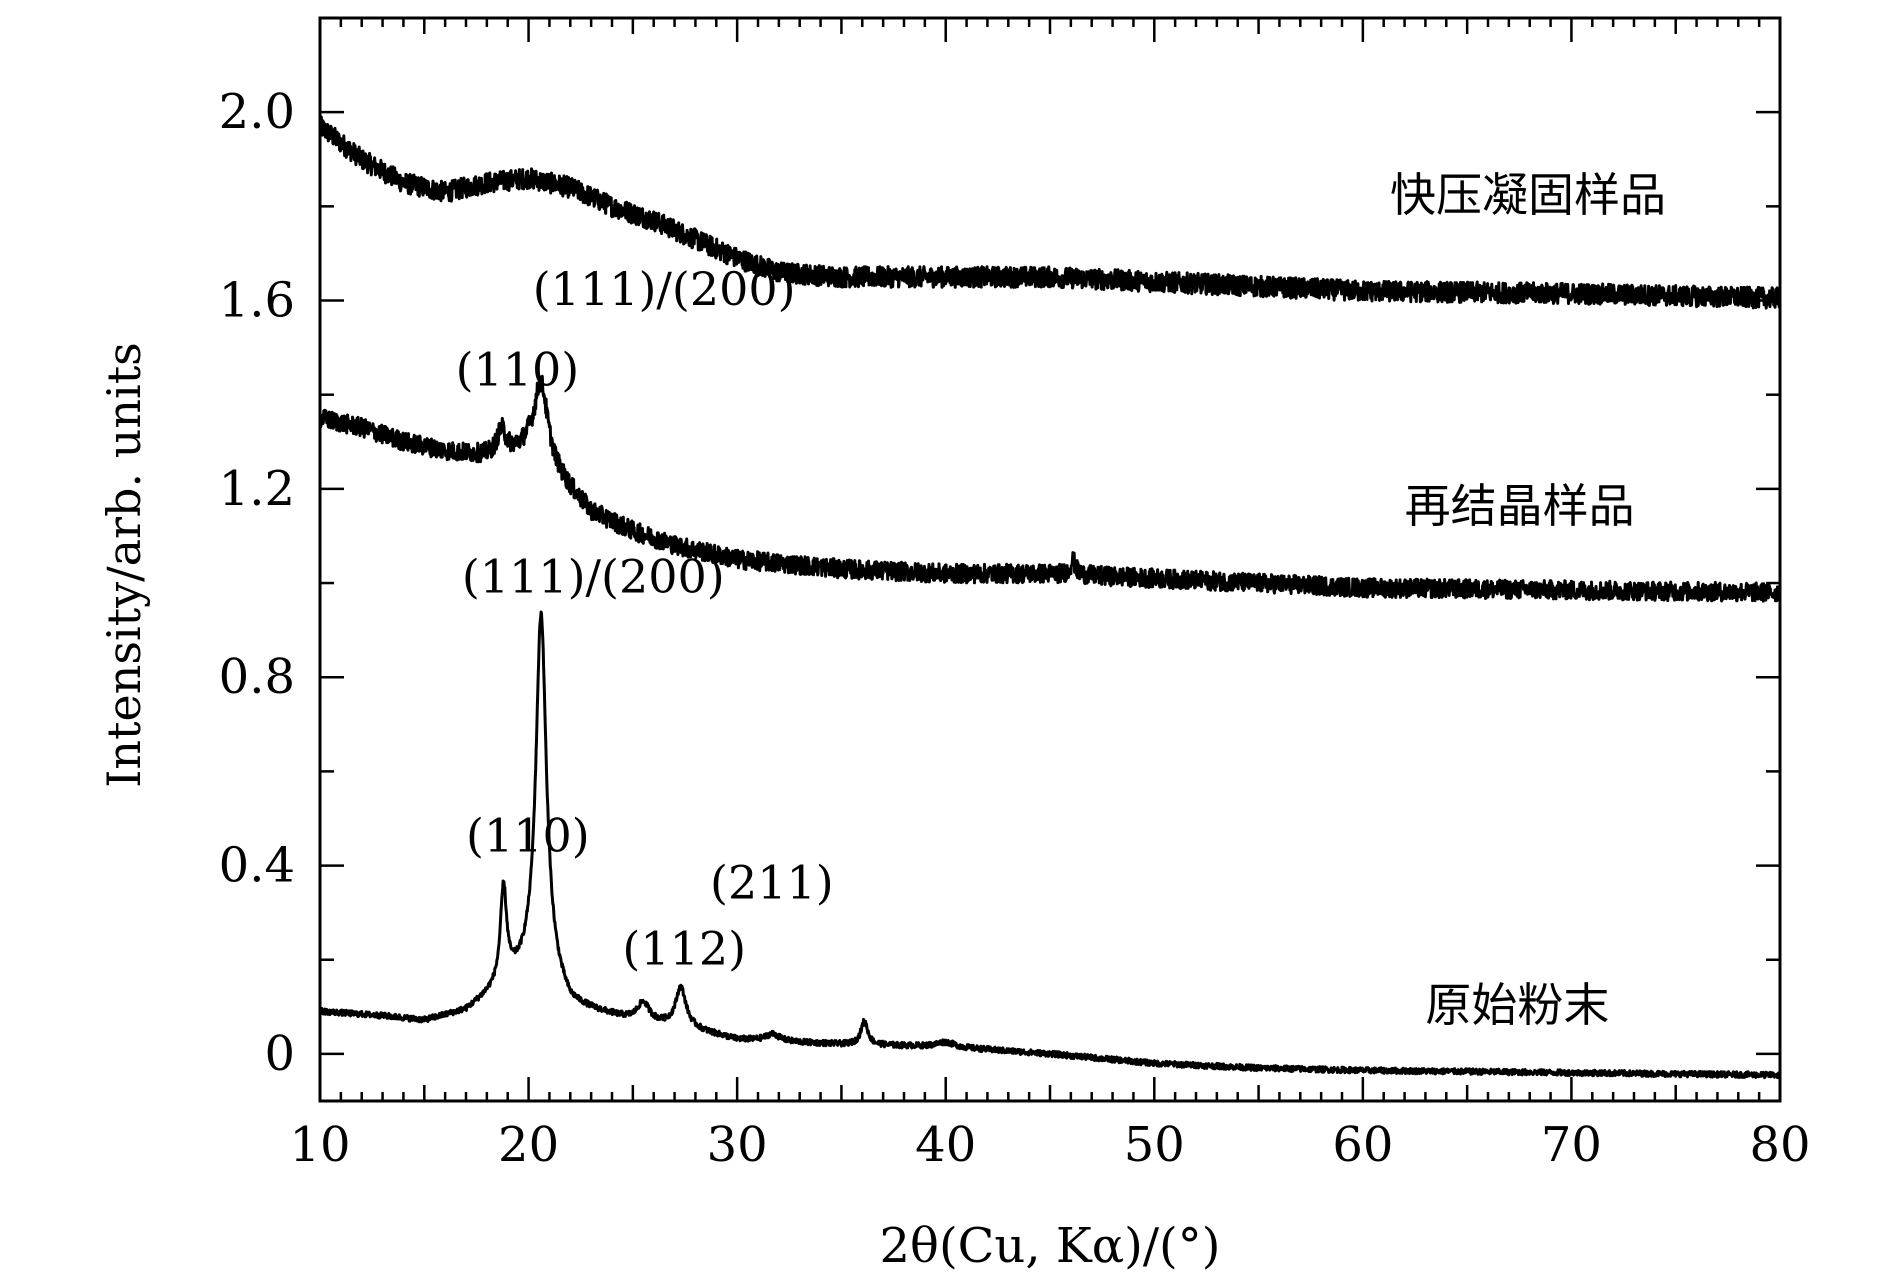 Image resolution: width=1890 pixels, height=1276 pixels. Describe the element at coordinates (1528, 195) in the screenshot. I see `series-name-label: 快压凝固样品` at that location.